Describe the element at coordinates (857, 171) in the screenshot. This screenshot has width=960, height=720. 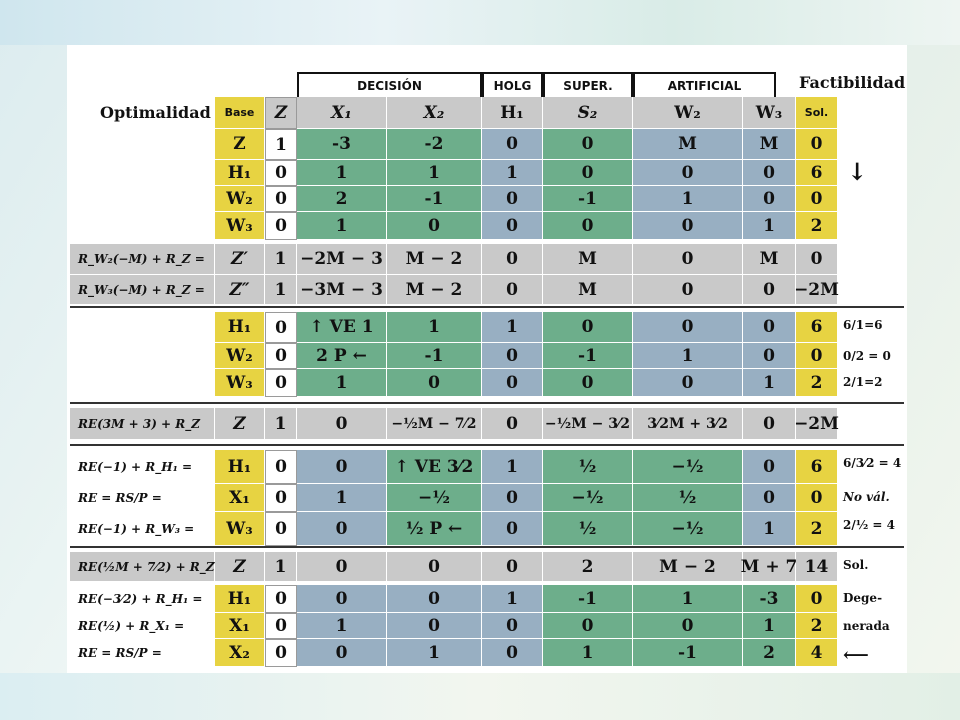
I see `arrow-down-icon: ↓` at that location.